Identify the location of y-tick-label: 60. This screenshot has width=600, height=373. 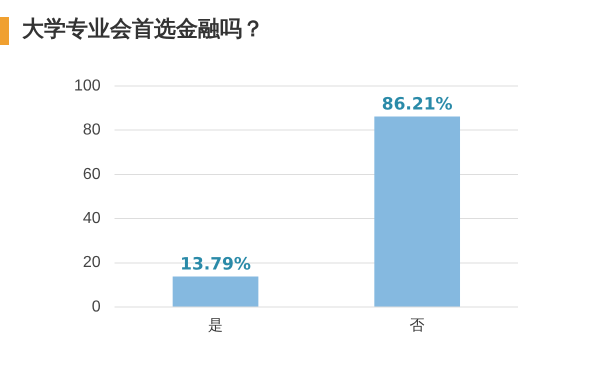
(91, 174).